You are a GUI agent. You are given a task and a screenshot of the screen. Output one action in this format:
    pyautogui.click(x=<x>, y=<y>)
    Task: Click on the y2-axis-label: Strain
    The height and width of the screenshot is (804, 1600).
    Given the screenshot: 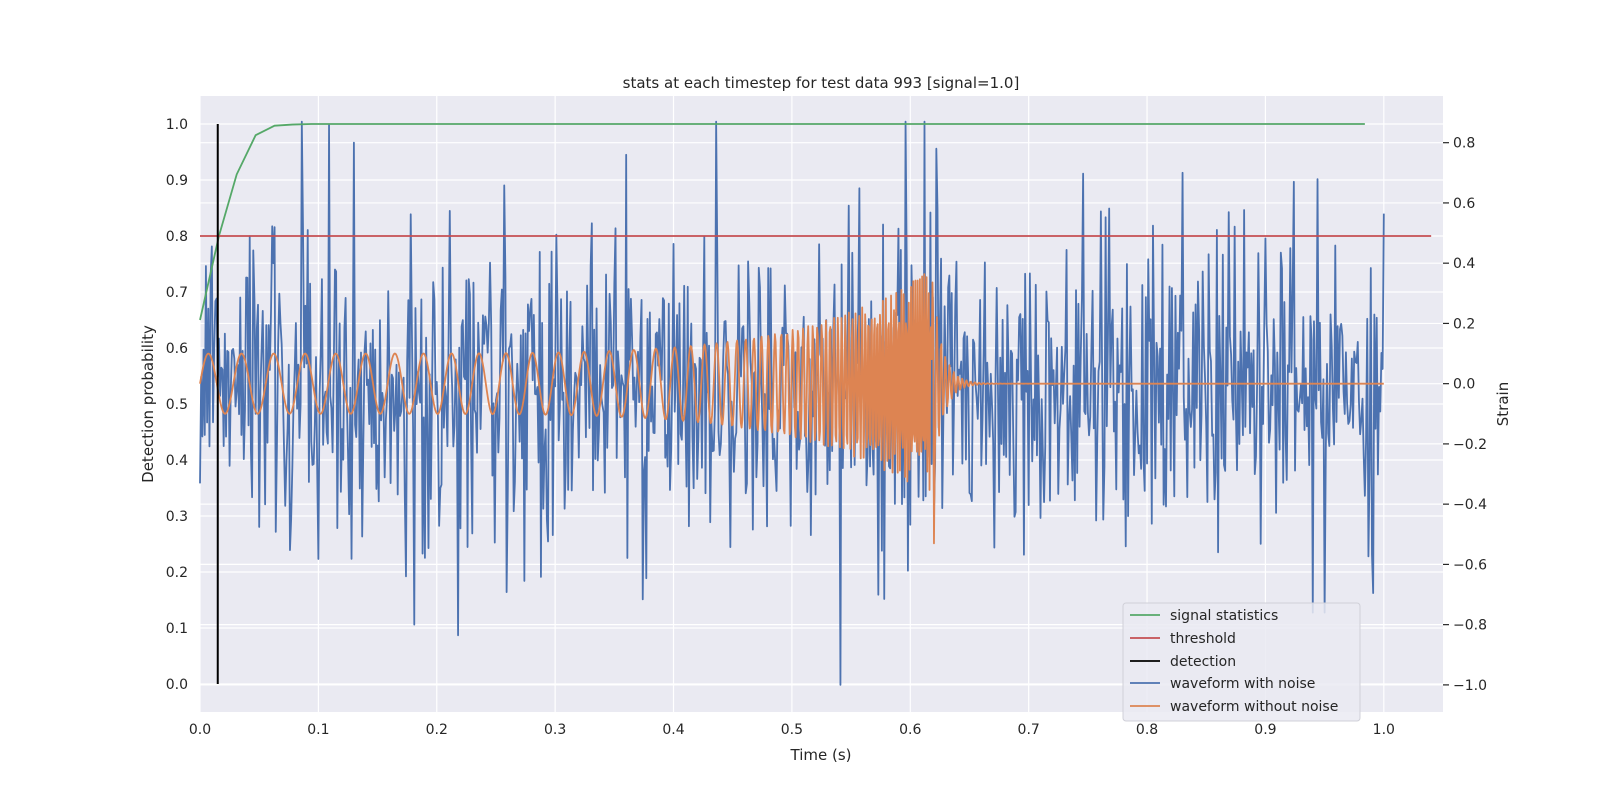 What is the action you would take?
    pyautogui.click(x=1503, y=404)
    